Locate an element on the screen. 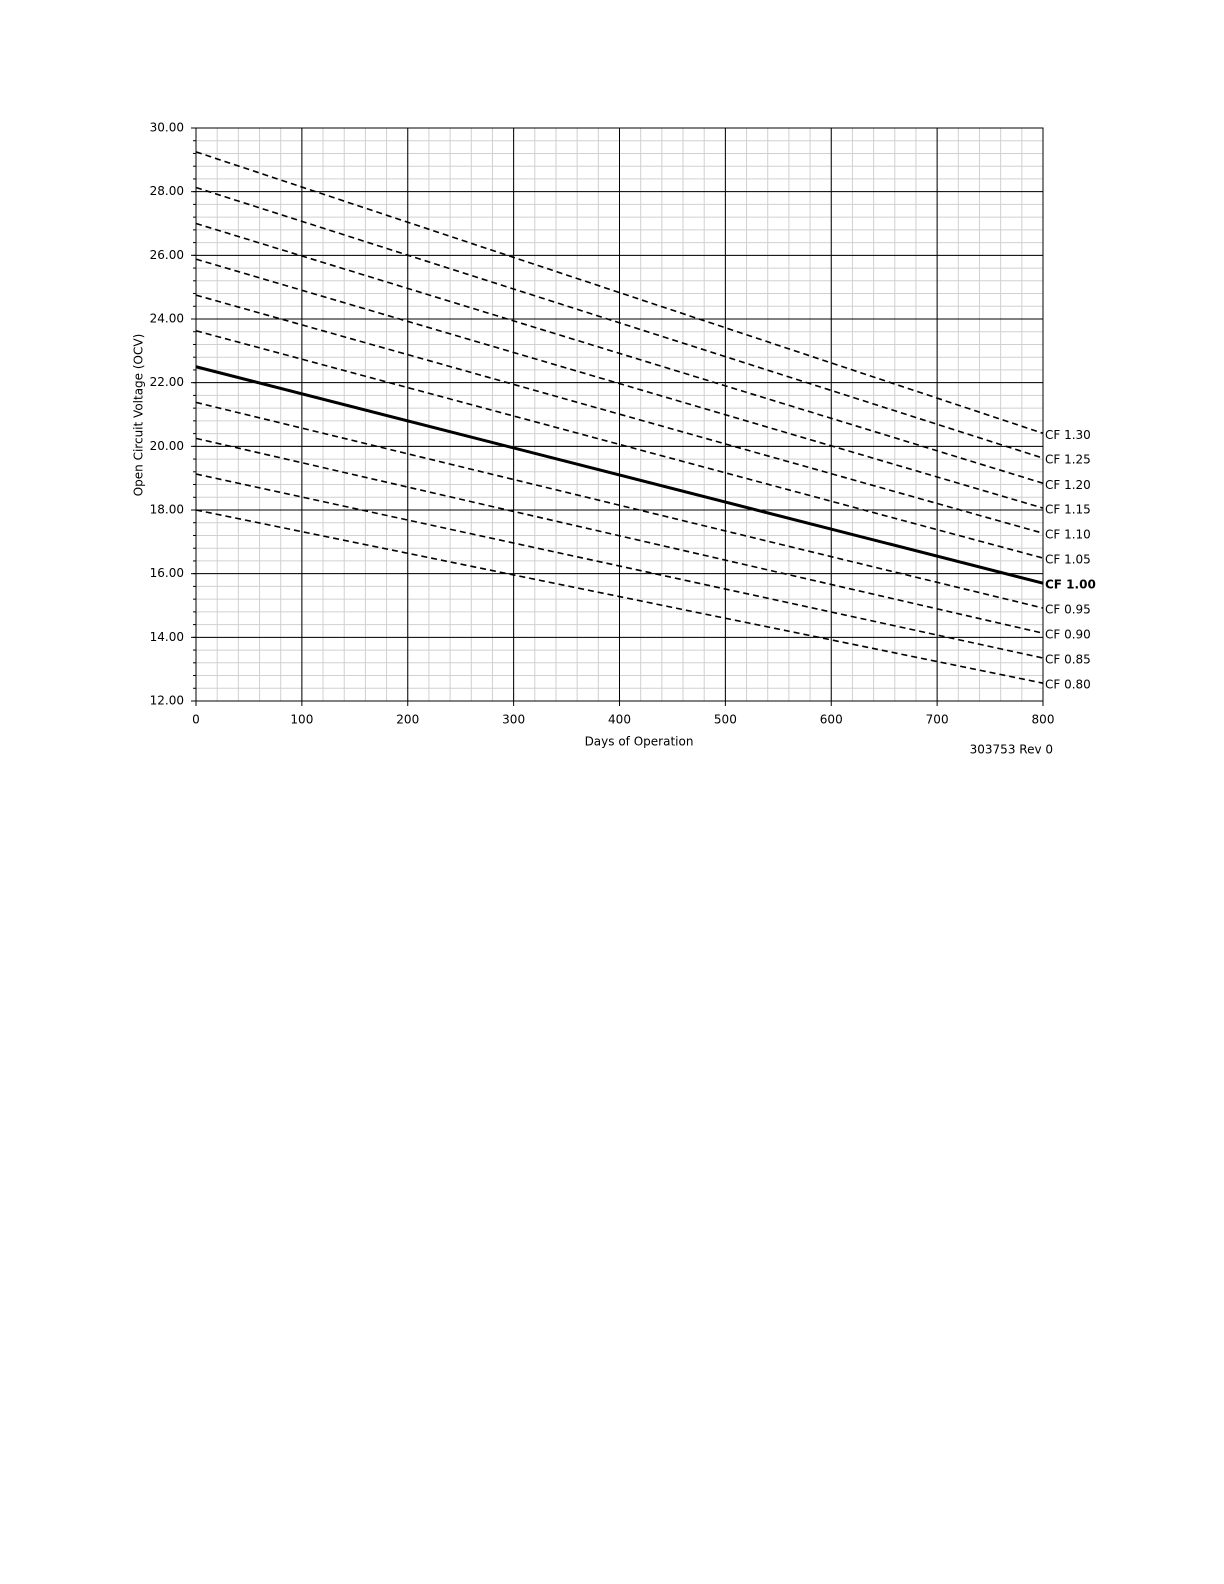 Image resolution: width=1224 pixels, height=1584 pixels. y-tick-label: 18.00 is located at coordinates (167, 510).